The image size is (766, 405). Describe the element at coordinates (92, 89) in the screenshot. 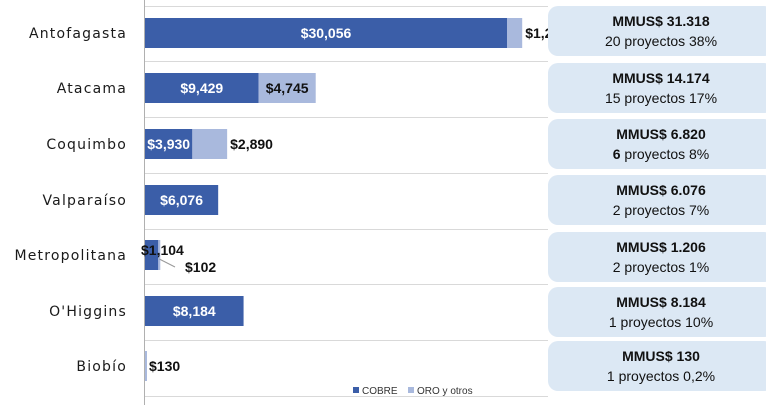

I see `region-label-atacama: Atacama` at that location.